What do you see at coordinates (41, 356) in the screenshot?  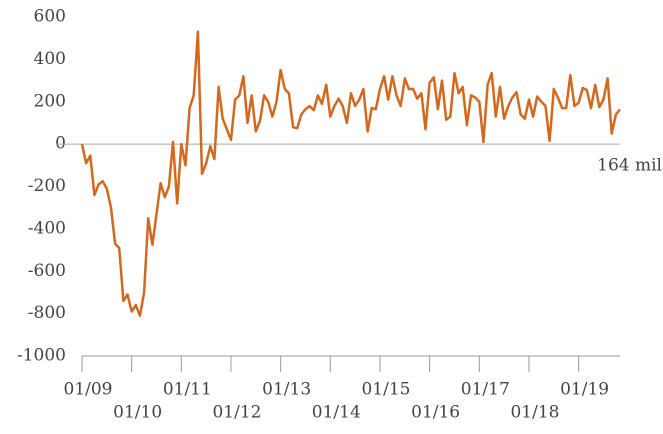 I see `y-tick-label: -1000` at bounding box center [41, 356].